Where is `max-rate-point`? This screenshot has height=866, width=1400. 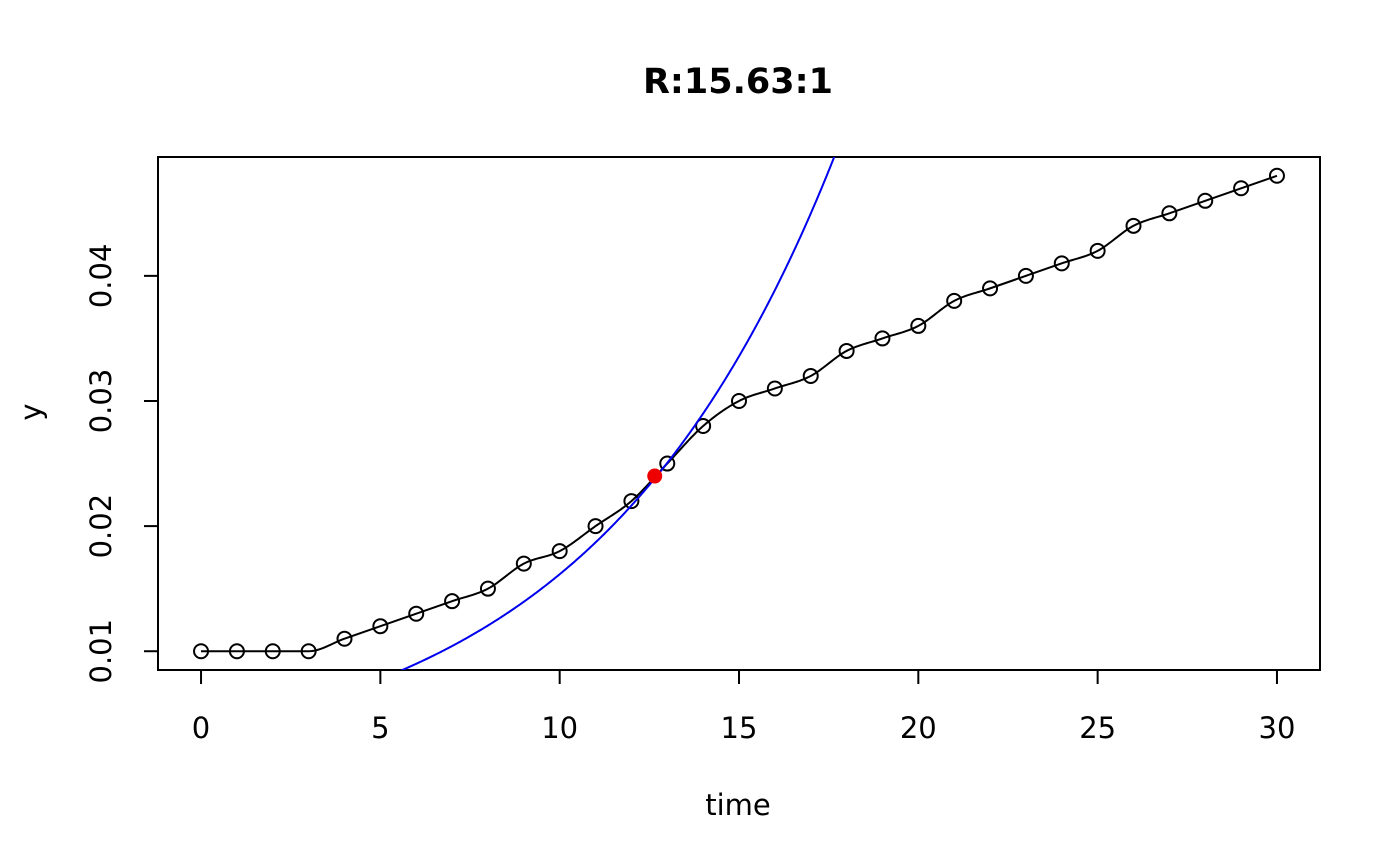
max-rate-point is located at coordinates (655, 476).